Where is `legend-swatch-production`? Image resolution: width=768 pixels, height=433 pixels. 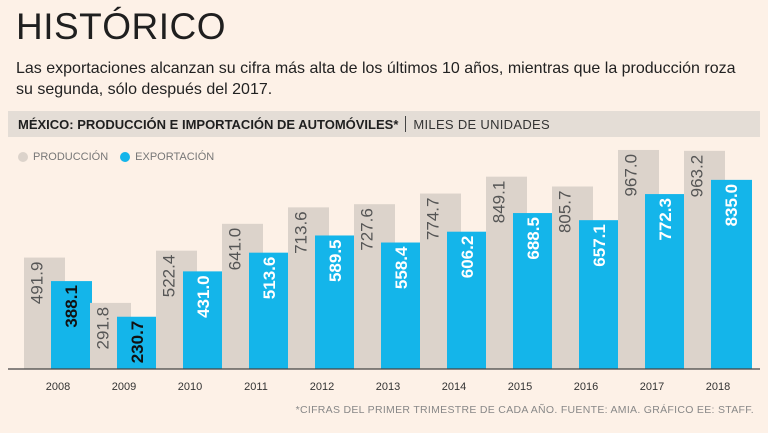 legend-swatch-production is located at coordinates (23, 157).